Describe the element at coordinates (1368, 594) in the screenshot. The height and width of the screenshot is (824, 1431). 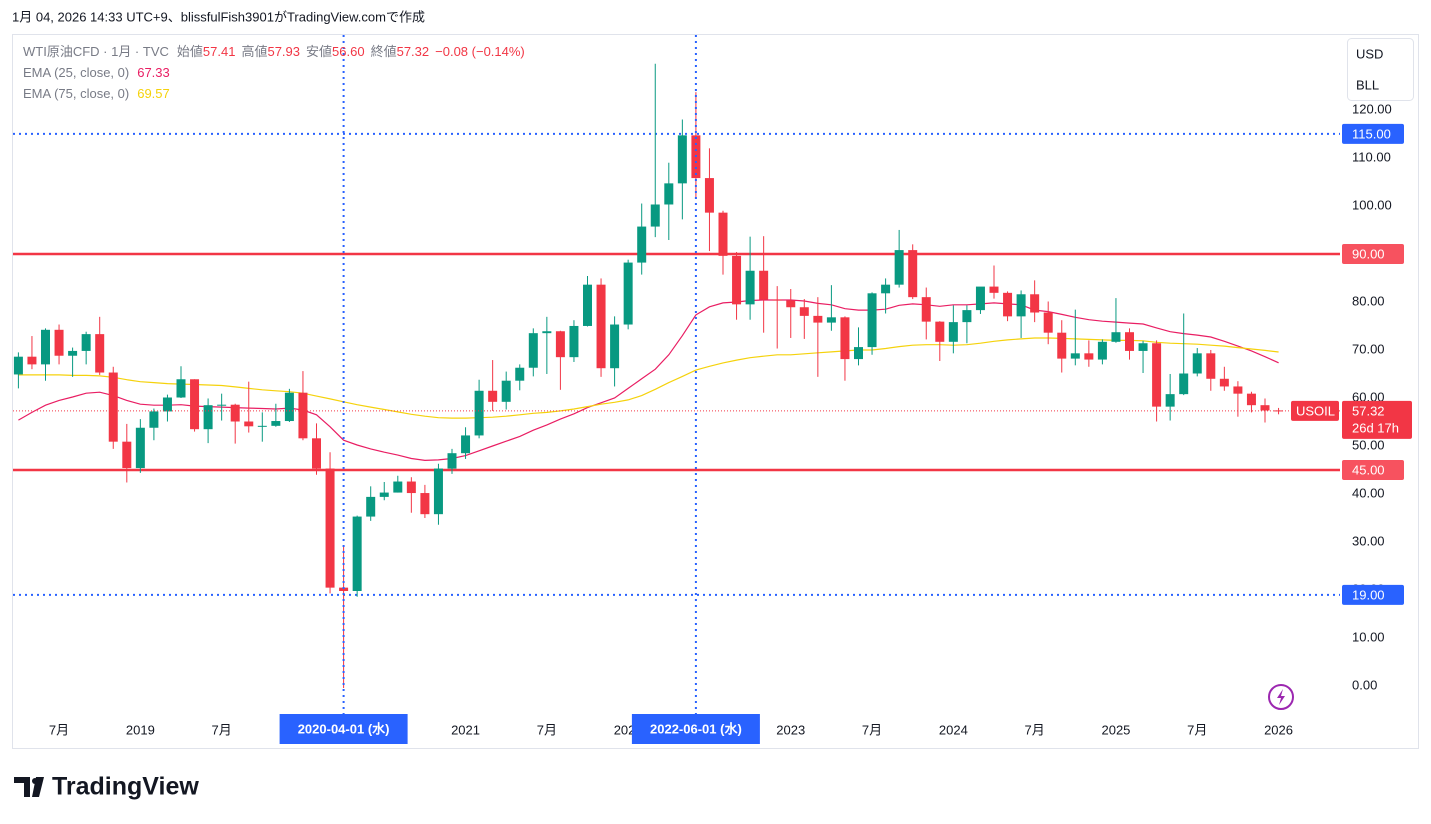
I see `price-label: 19.00` at that location.